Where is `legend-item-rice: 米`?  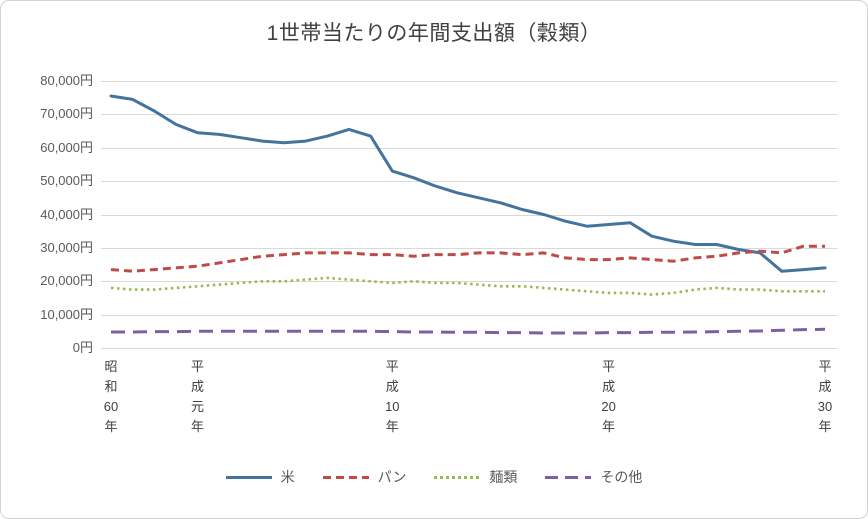
legend-item-rice: 米 is located at coordinates (260, 477).